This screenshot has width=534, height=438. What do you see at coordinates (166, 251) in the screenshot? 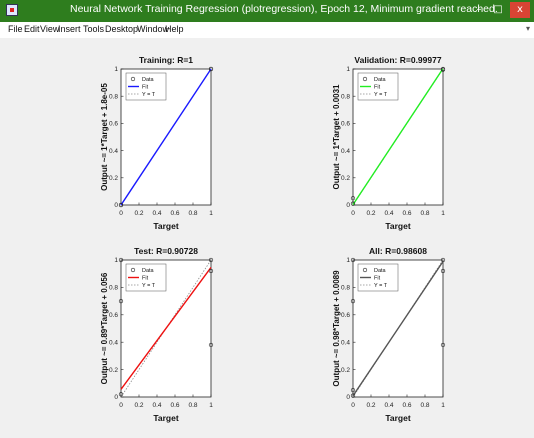
I see `plot-title: Test: R=0.90728` at bounding box center [166, 251].